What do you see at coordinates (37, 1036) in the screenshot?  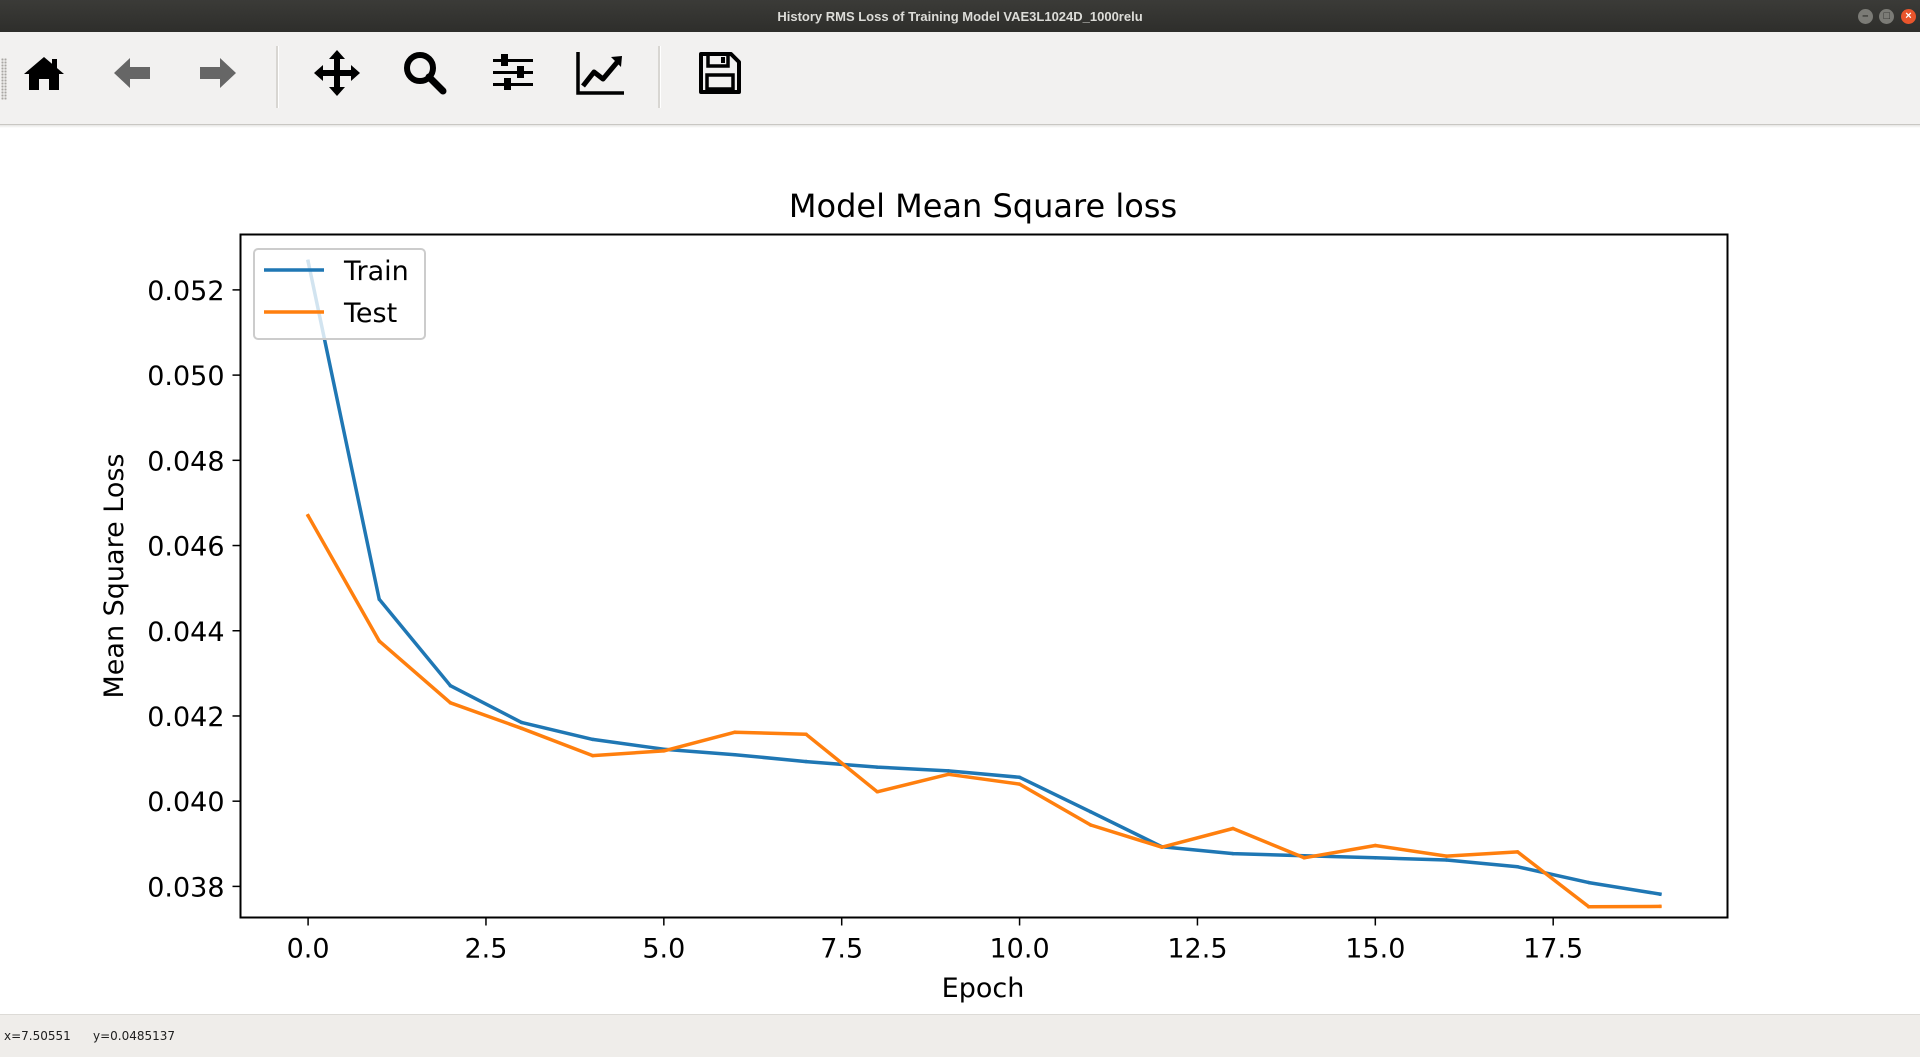 I see `cursor-x-readout: x=7.50551` at bounding box center [37, 1036].